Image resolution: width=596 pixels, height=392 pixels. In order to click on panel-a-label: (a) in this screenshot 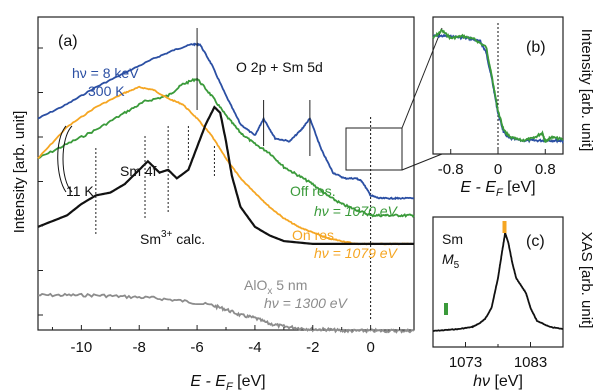, I will do `click(68, 41)`.